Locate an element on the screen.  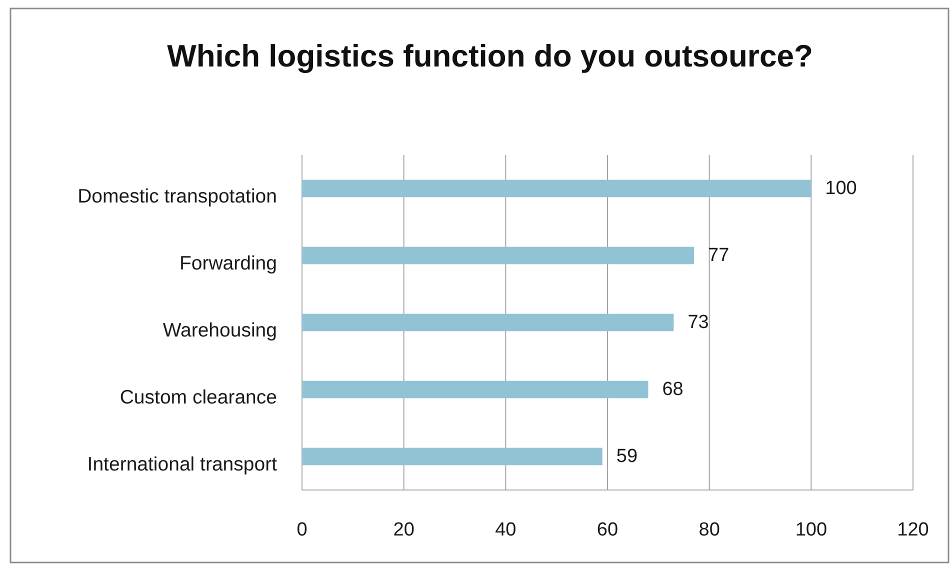
x-tick-label: 80 is located at coordinates (709, 530).